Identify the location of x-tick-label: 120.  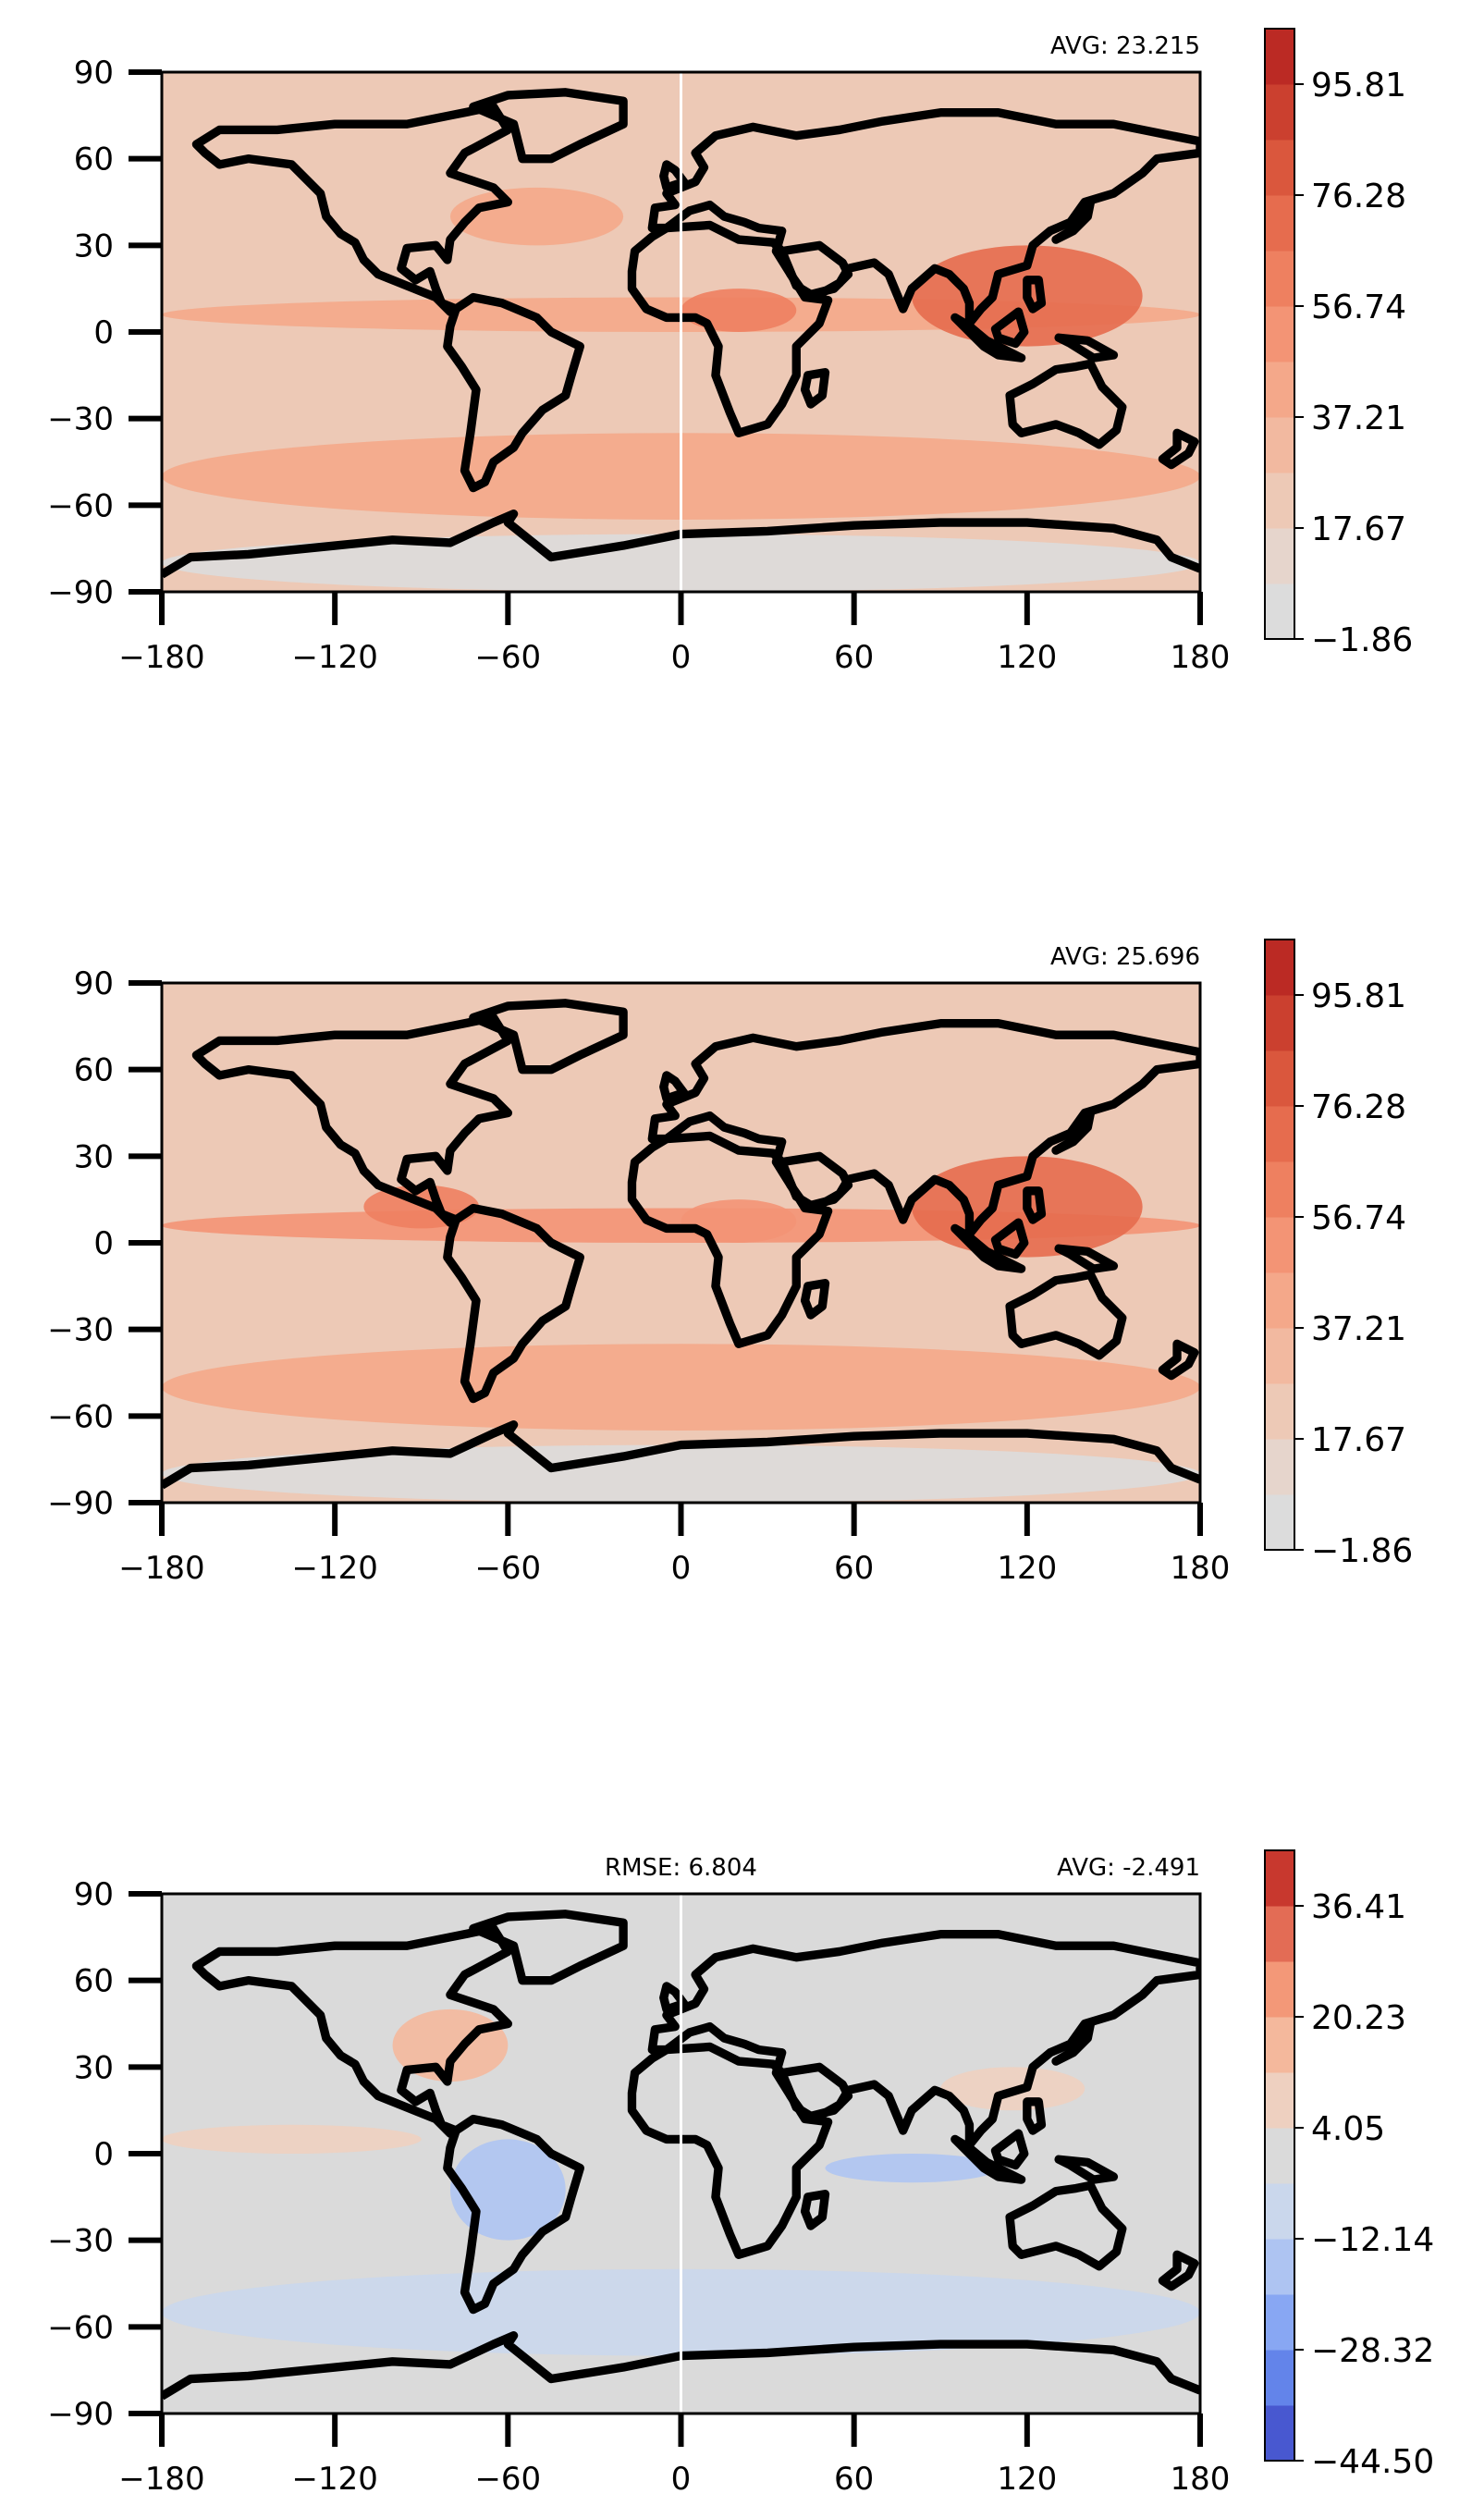
(1027, 2480).